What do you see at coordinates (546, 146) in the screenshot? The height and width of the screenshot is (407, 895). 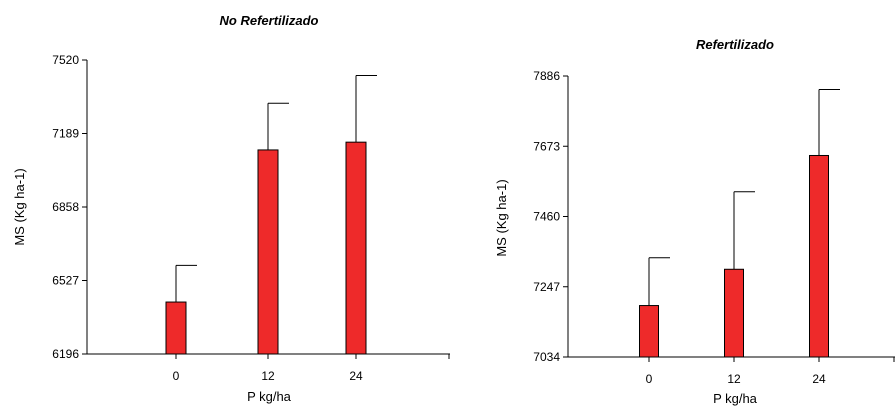 I see `y-tick-label: 7673` at bounding box center [546, 146].